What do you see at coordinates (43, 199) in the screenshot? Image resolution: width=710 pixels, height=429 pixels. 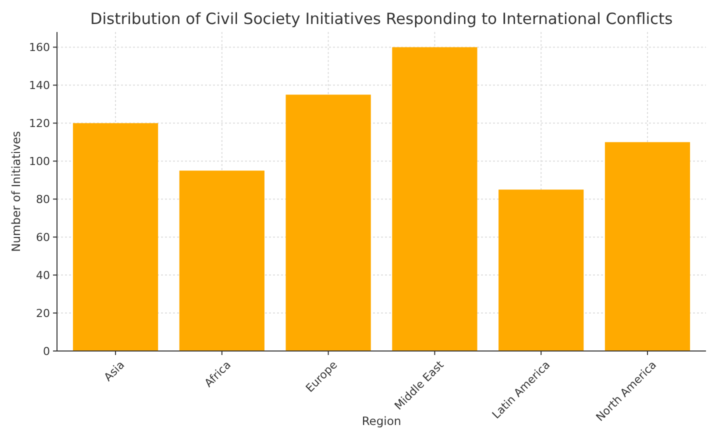 I see `y-tick-label: 80` at bounding box center [43, 199].